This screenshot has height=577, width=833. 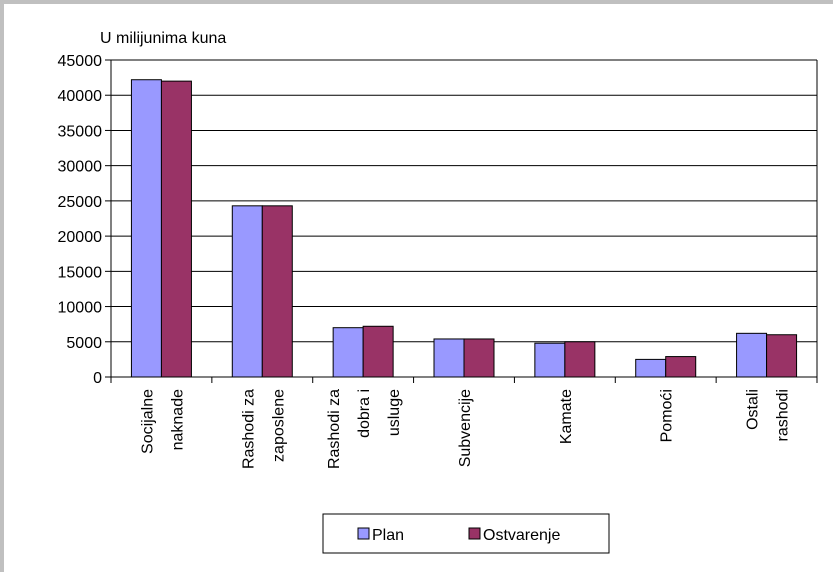 I want to click on chart-frame-left, so click(x=2, y=286).